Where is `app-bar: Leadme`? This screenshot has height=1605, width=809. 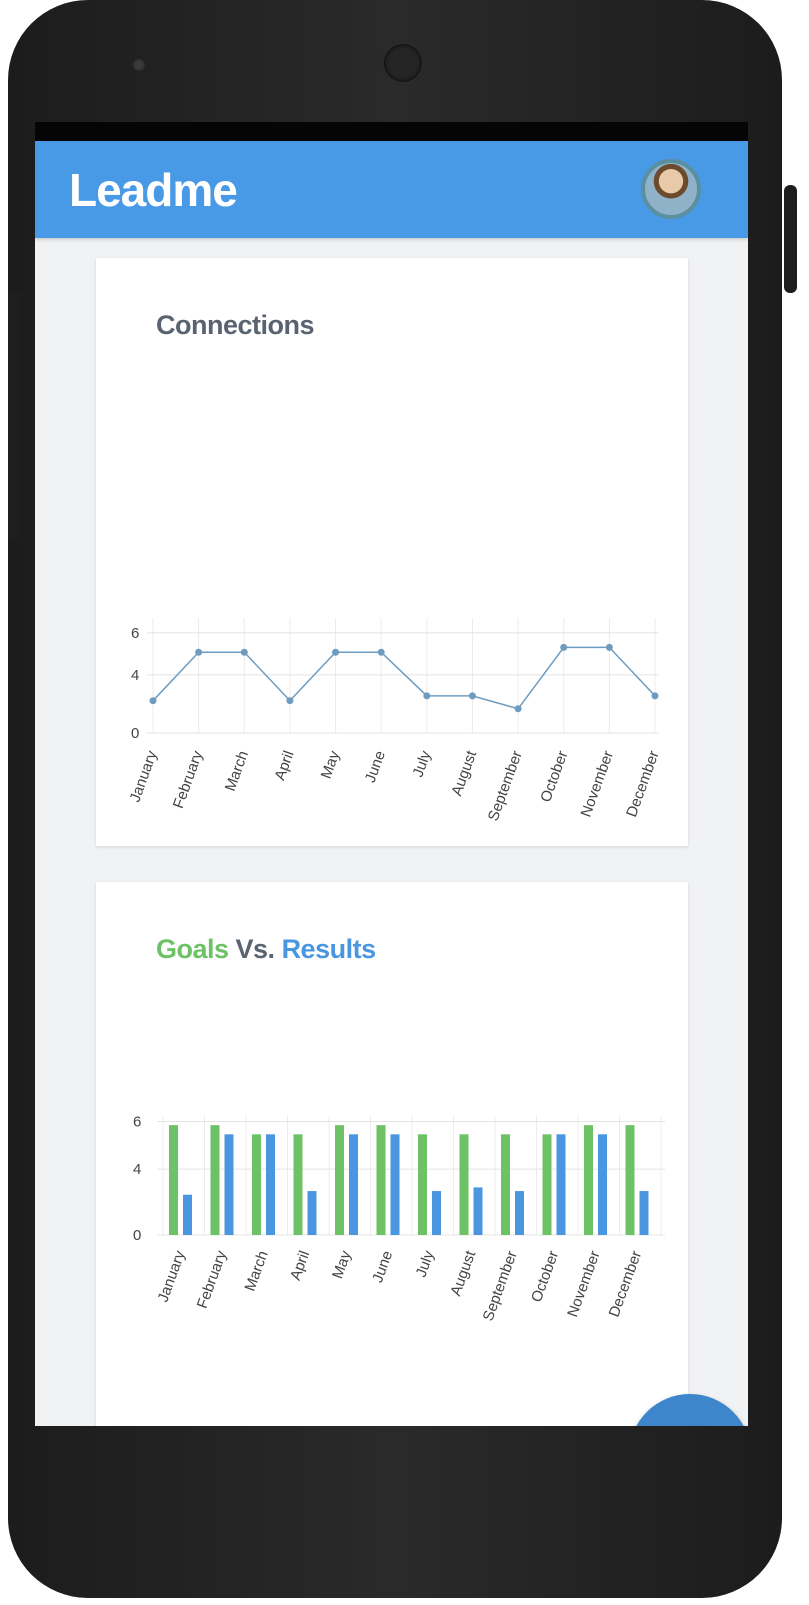 app-bar: Leadme is located at coordinates (391, 189).